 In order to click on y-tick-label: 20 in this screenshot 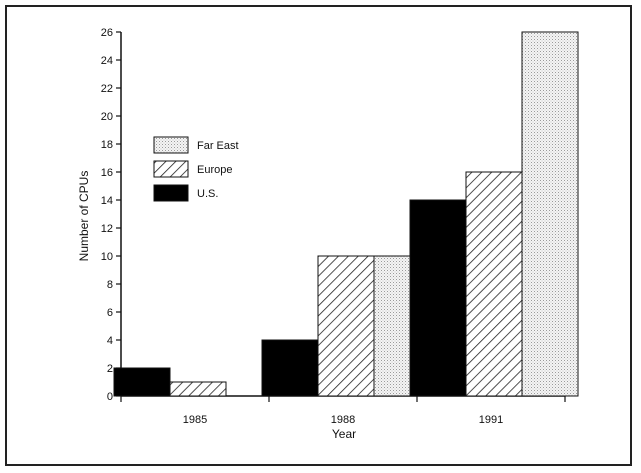, I will do `click(107, 117)`.